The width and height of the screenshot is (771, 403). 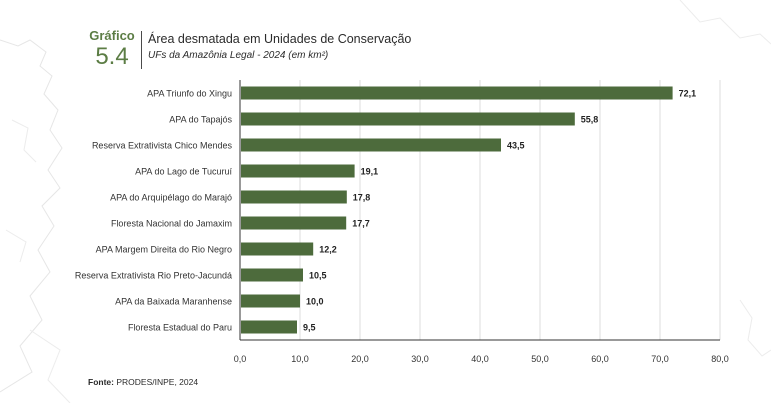 I want to click on data-label: 19,1, so click(x=370, y=172).